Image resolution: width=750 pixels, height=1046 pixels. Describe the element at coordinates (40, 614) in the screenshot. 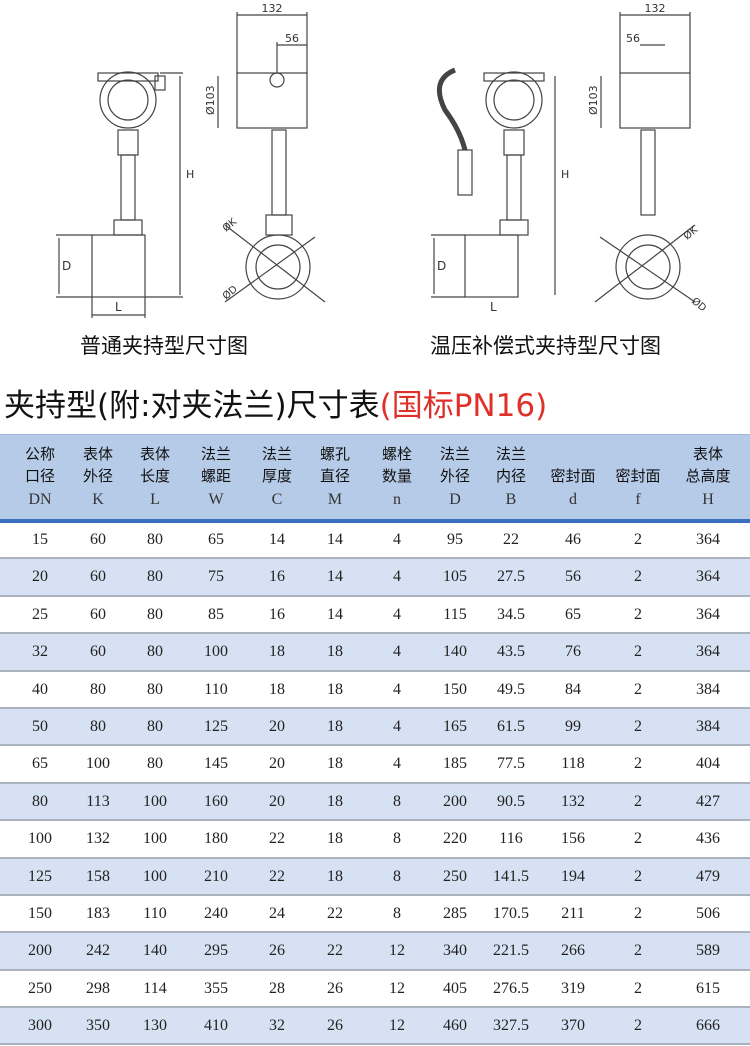

I see `table-cell: 25` at that location.